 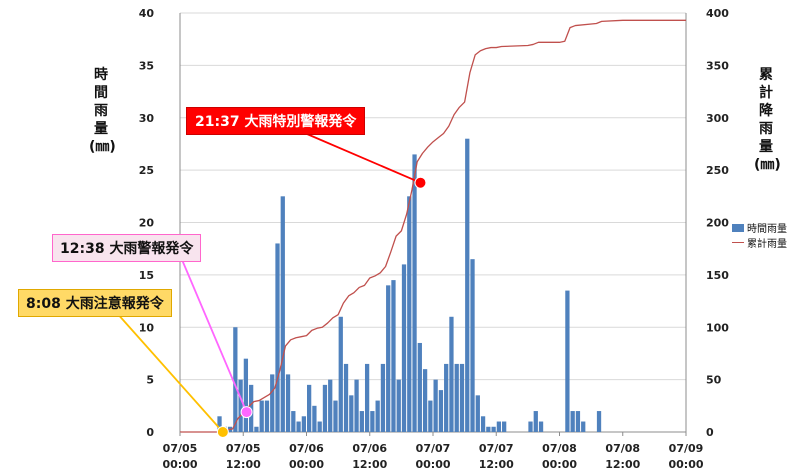 I want to click on legend-swatch-hourly, so click(x=738, y=227).